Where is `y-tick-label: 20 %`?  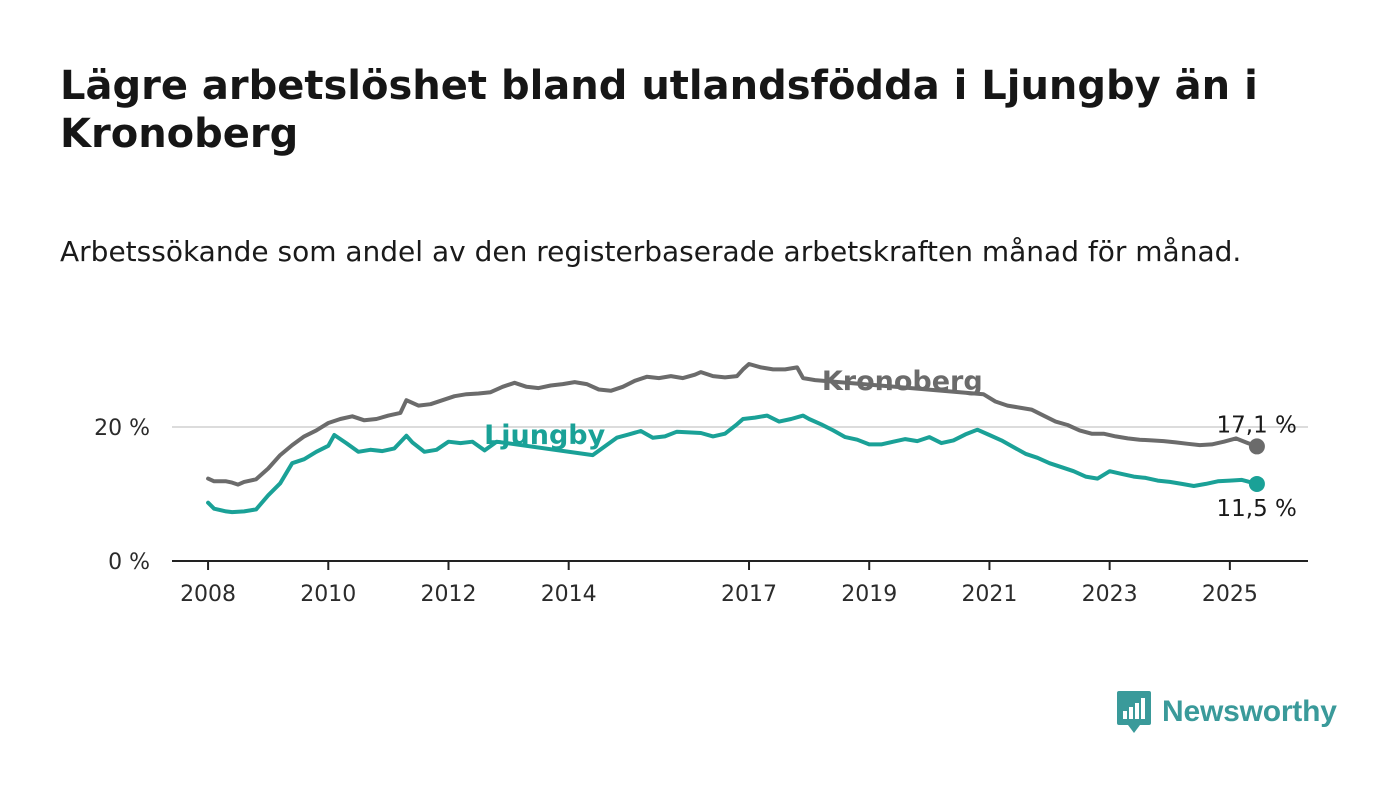
y-tick-label: 20 % is located at coordinates (122, 428).